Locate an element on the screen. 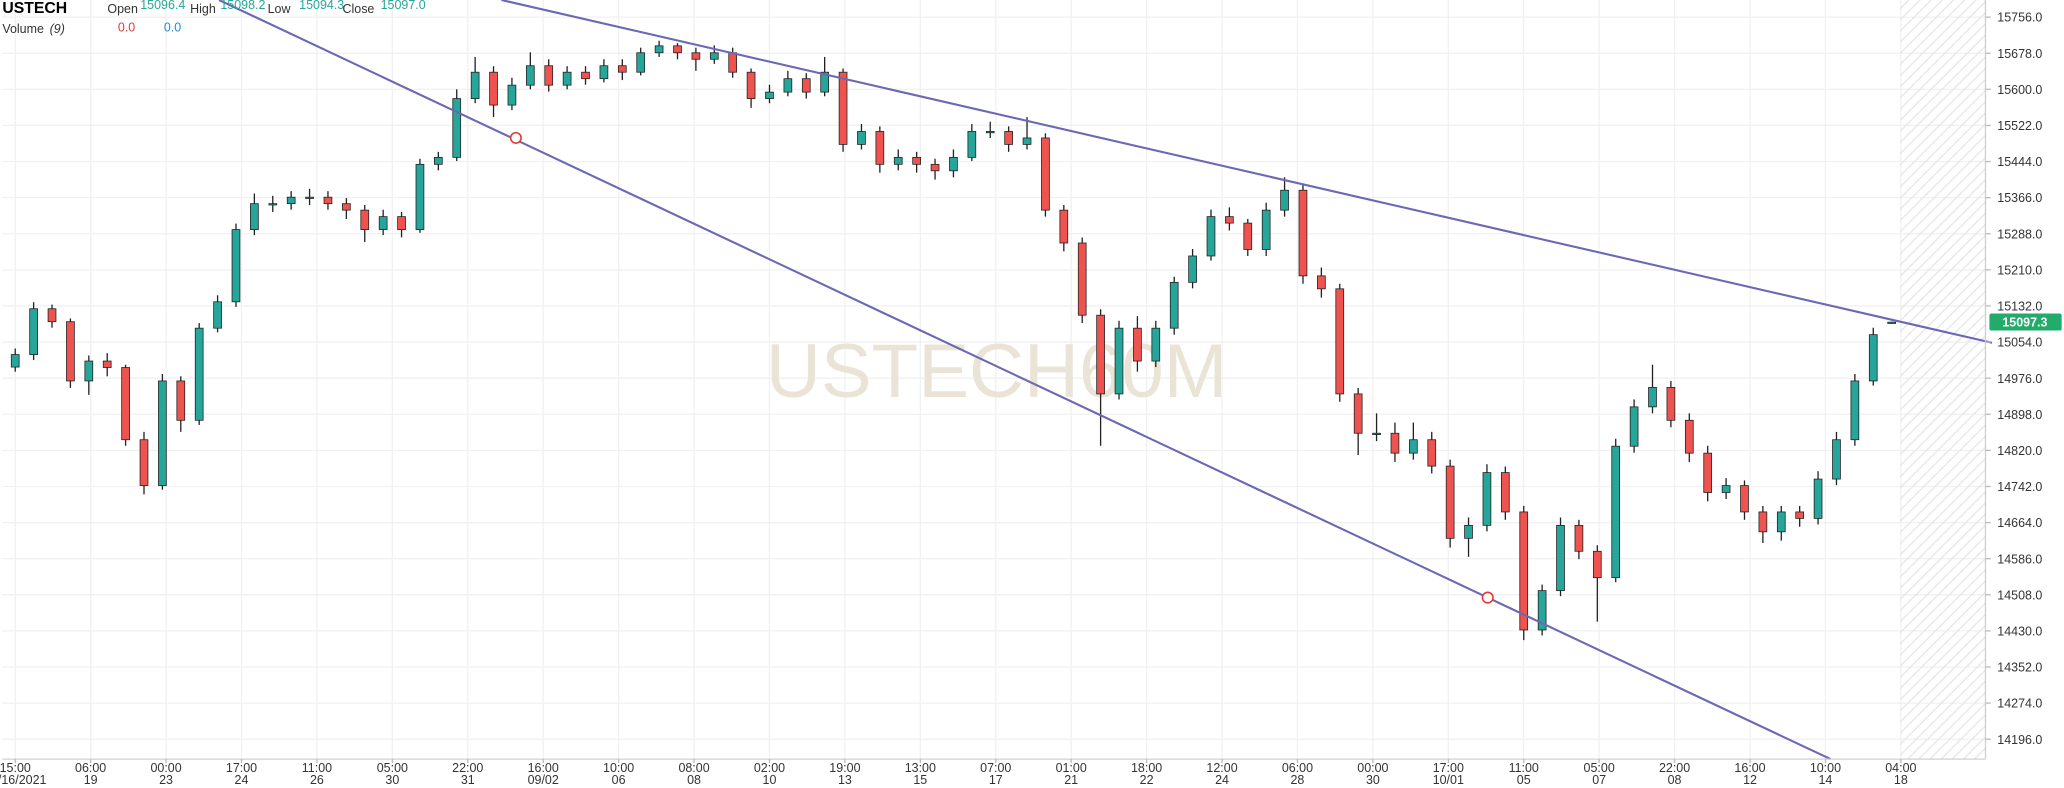 This screenshot has height=788, width=2064. x-tick-label: 19:00 is located at coordinates (844, 768).